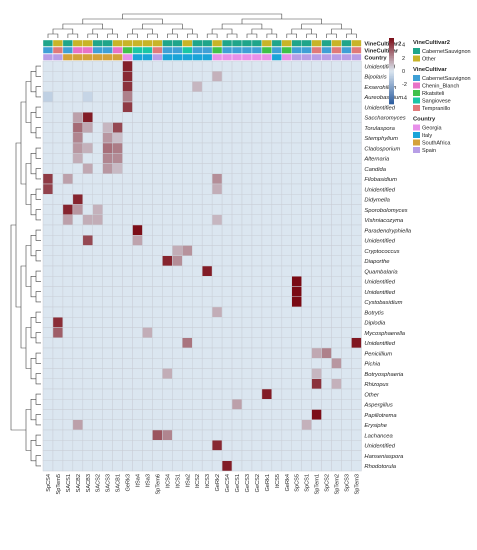 Image resolution: width=477 pixels, height=550 pixels. Describe the element at coordinates (288, 482) in the screenshot. I see `column-label: GeRk4` at that location.